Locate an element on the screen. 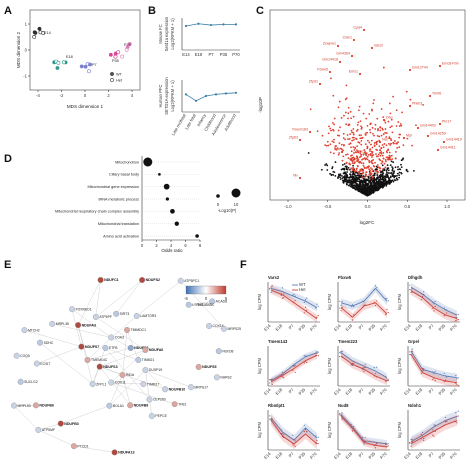 This screenshot has width=474, height=474. xtick-label: 0.5 is located at coordinates (407, 206).